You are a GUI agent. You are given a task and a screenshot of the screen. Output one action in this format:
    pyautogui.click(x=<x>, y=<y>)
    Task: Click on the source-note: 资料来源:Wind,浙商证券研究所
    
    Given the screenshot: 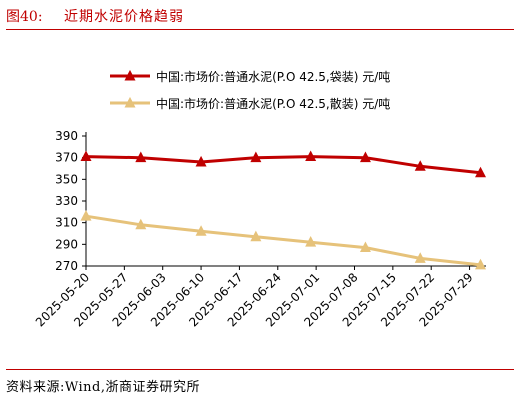 What is the action you would take?
    pyautogui.click(x=103, y=387)
    